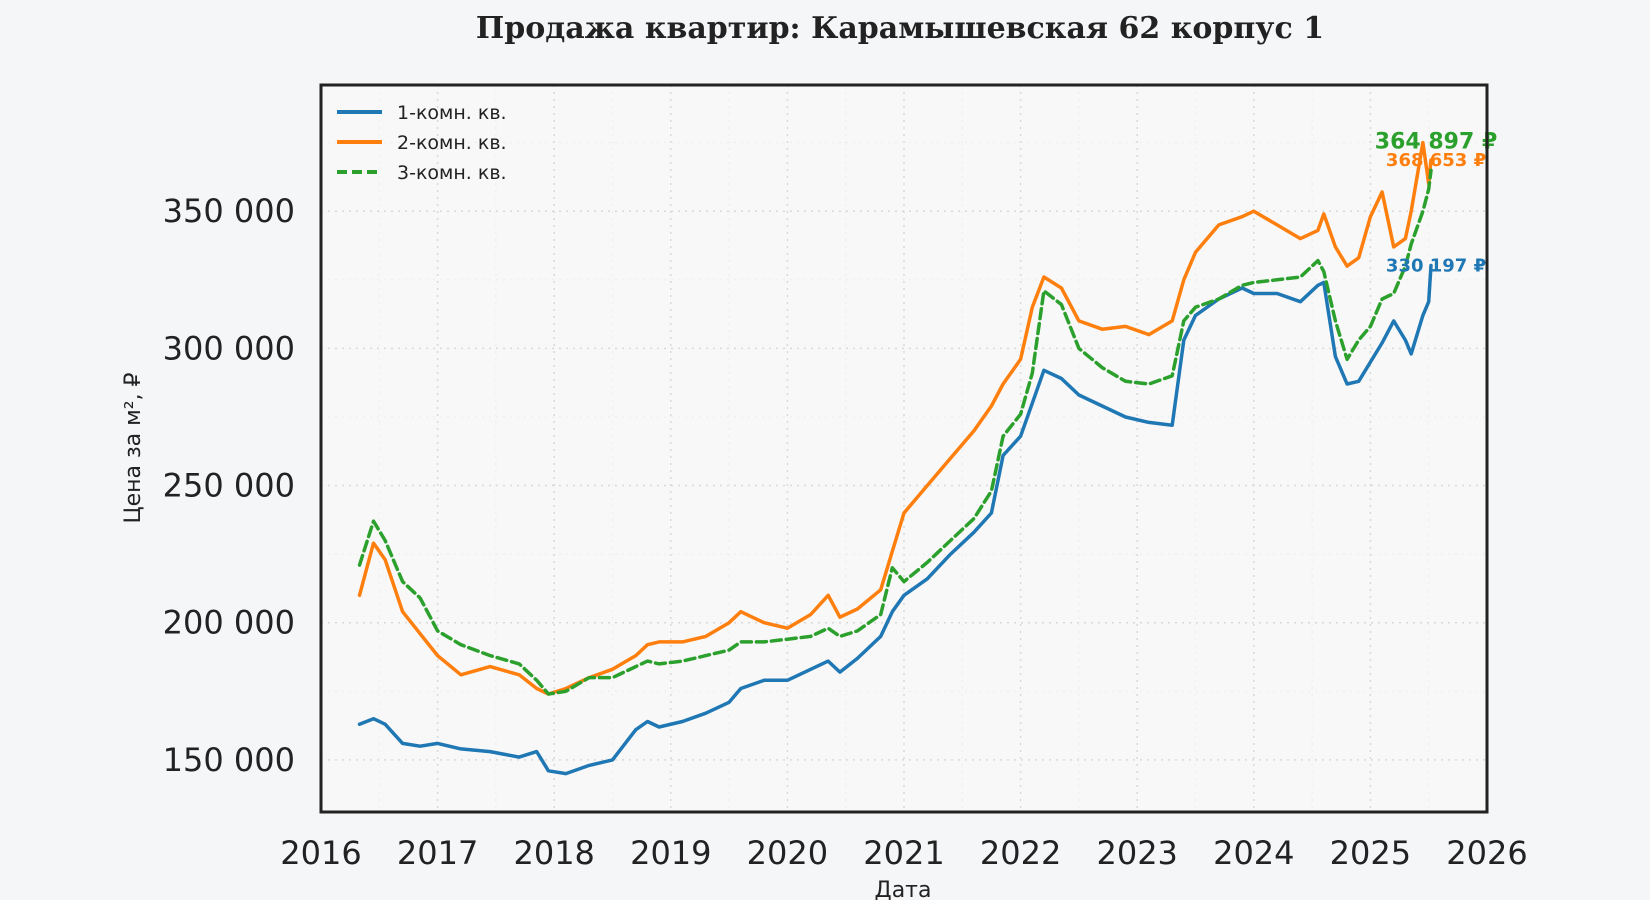 The width and height of the screenshot is (1650, 900). What do you see at coordinates (452, 173) in the screenshot?
I see `legend-label-3: 3-комн. кв.` at bounding box center [452, 173].